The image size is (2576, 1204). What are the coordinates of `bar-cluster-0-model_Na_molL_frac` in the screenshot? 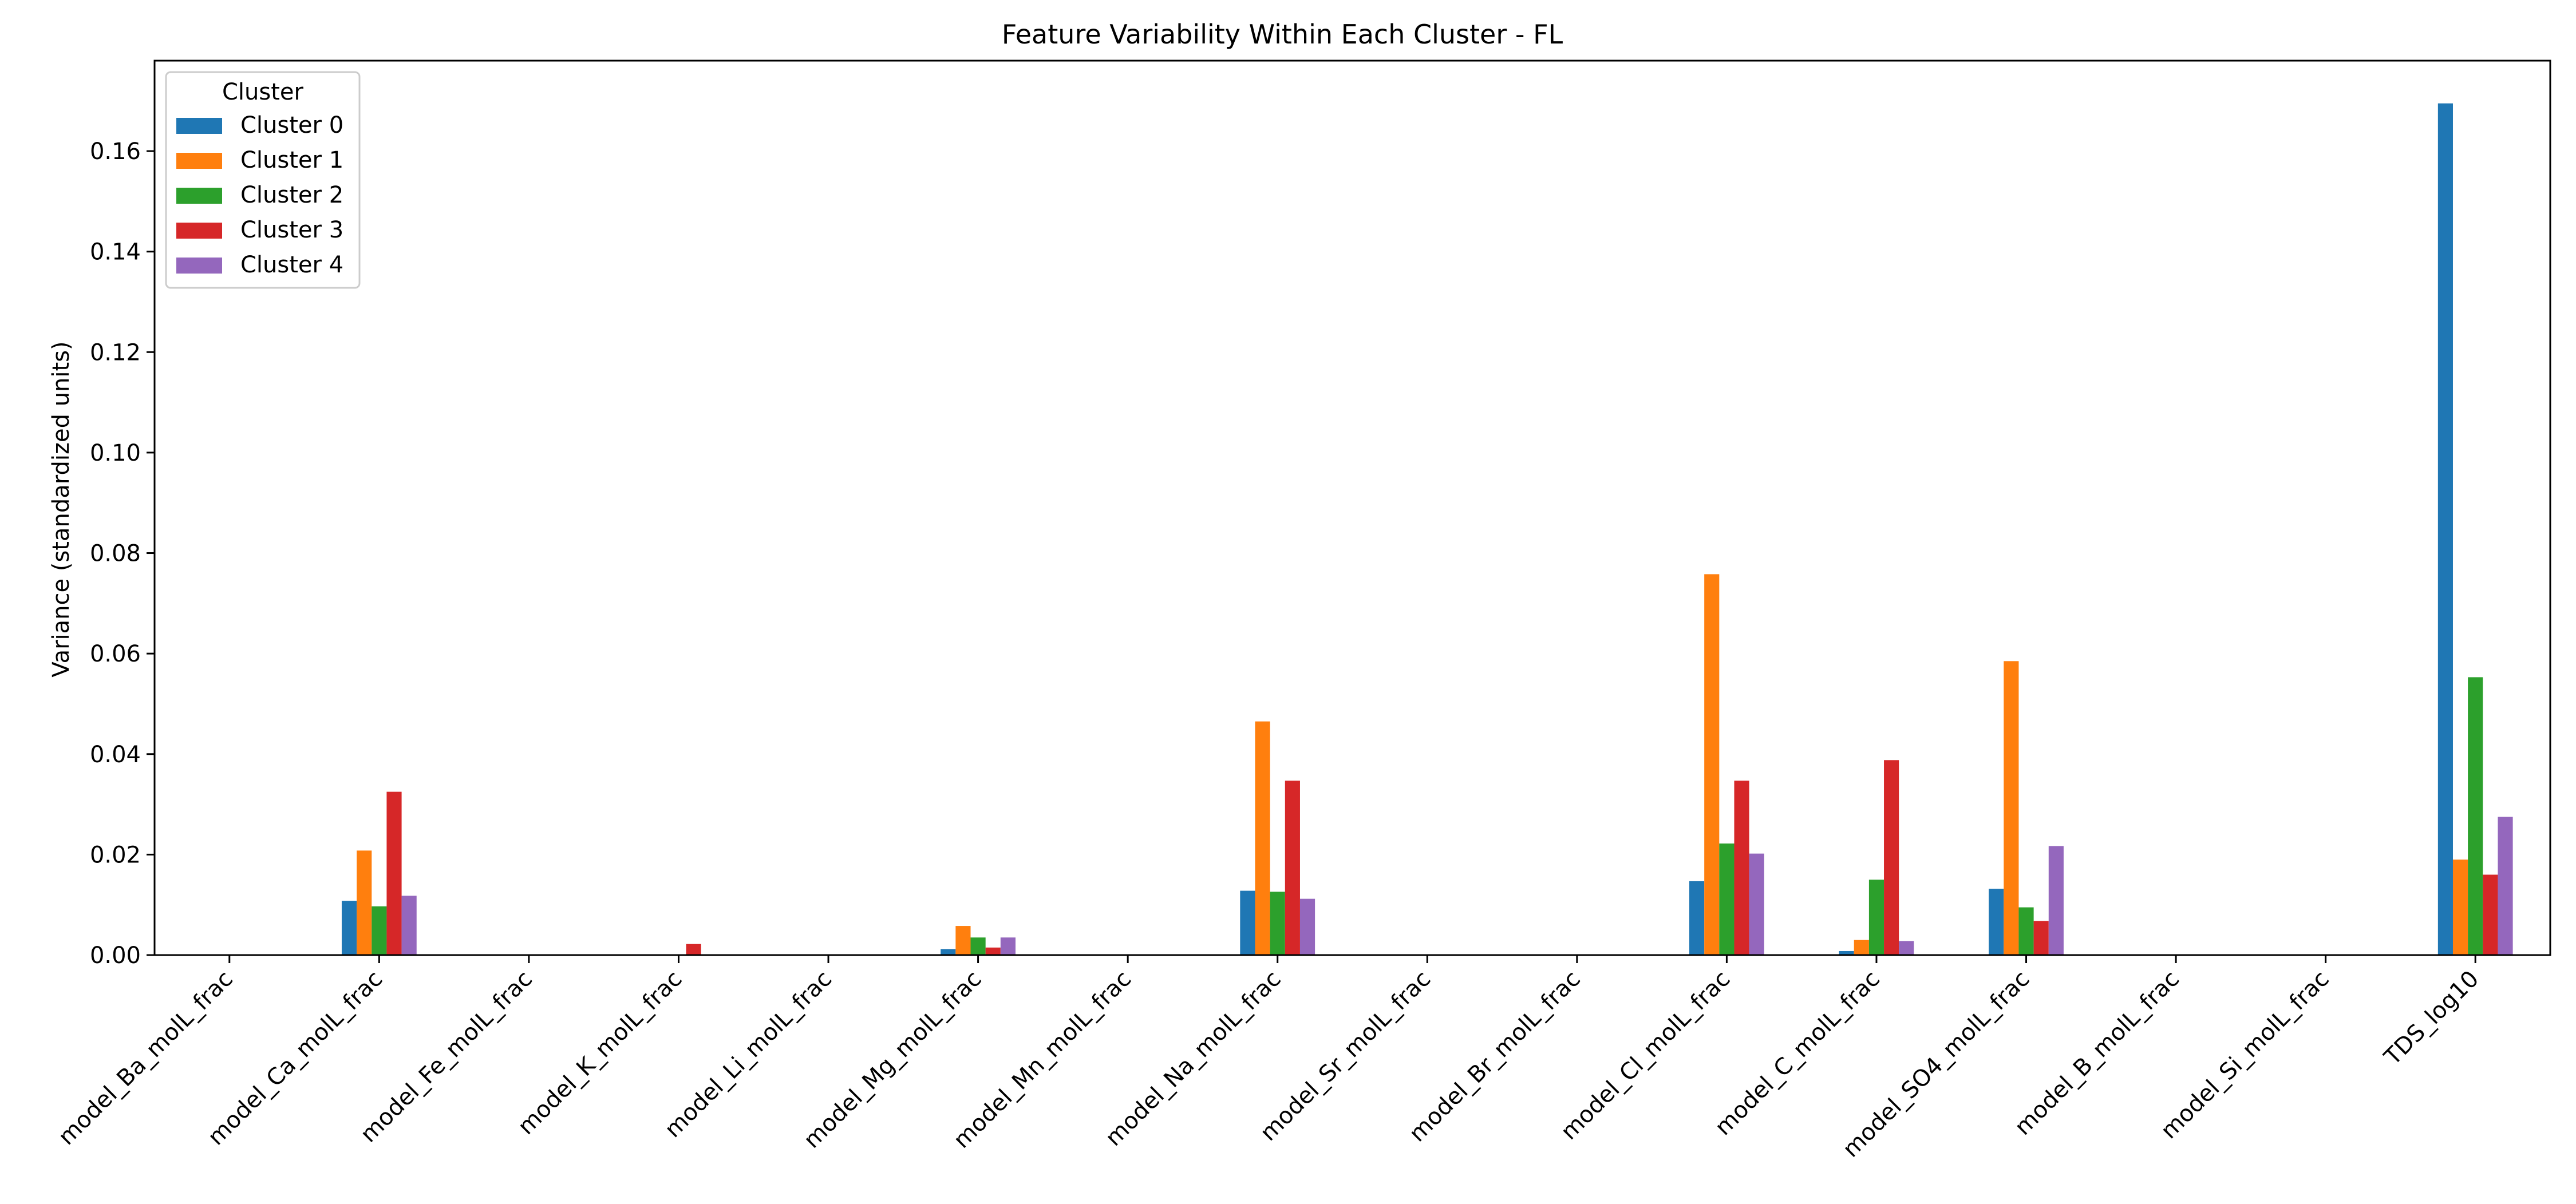 It's located at (1247, 922).